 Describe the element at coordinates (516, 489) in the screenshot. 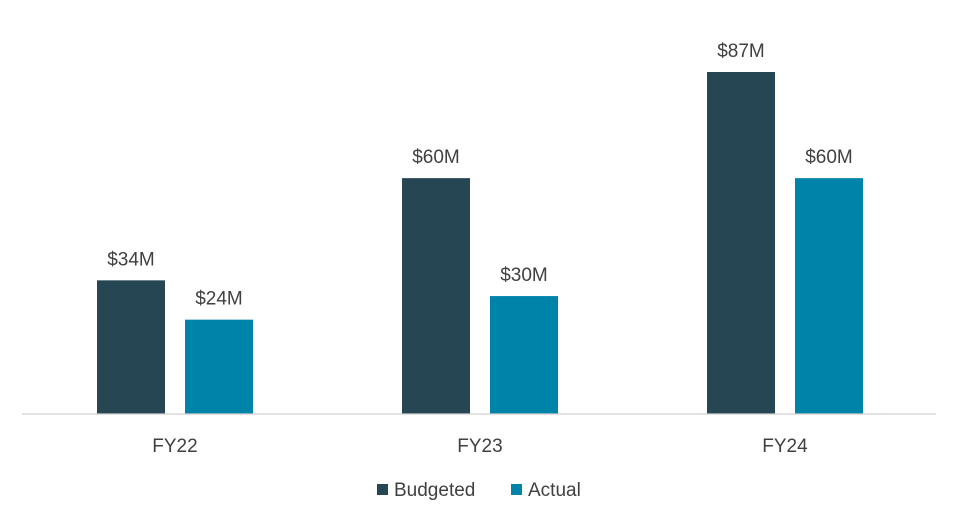

I see `legend-swatch-actual` at that location.